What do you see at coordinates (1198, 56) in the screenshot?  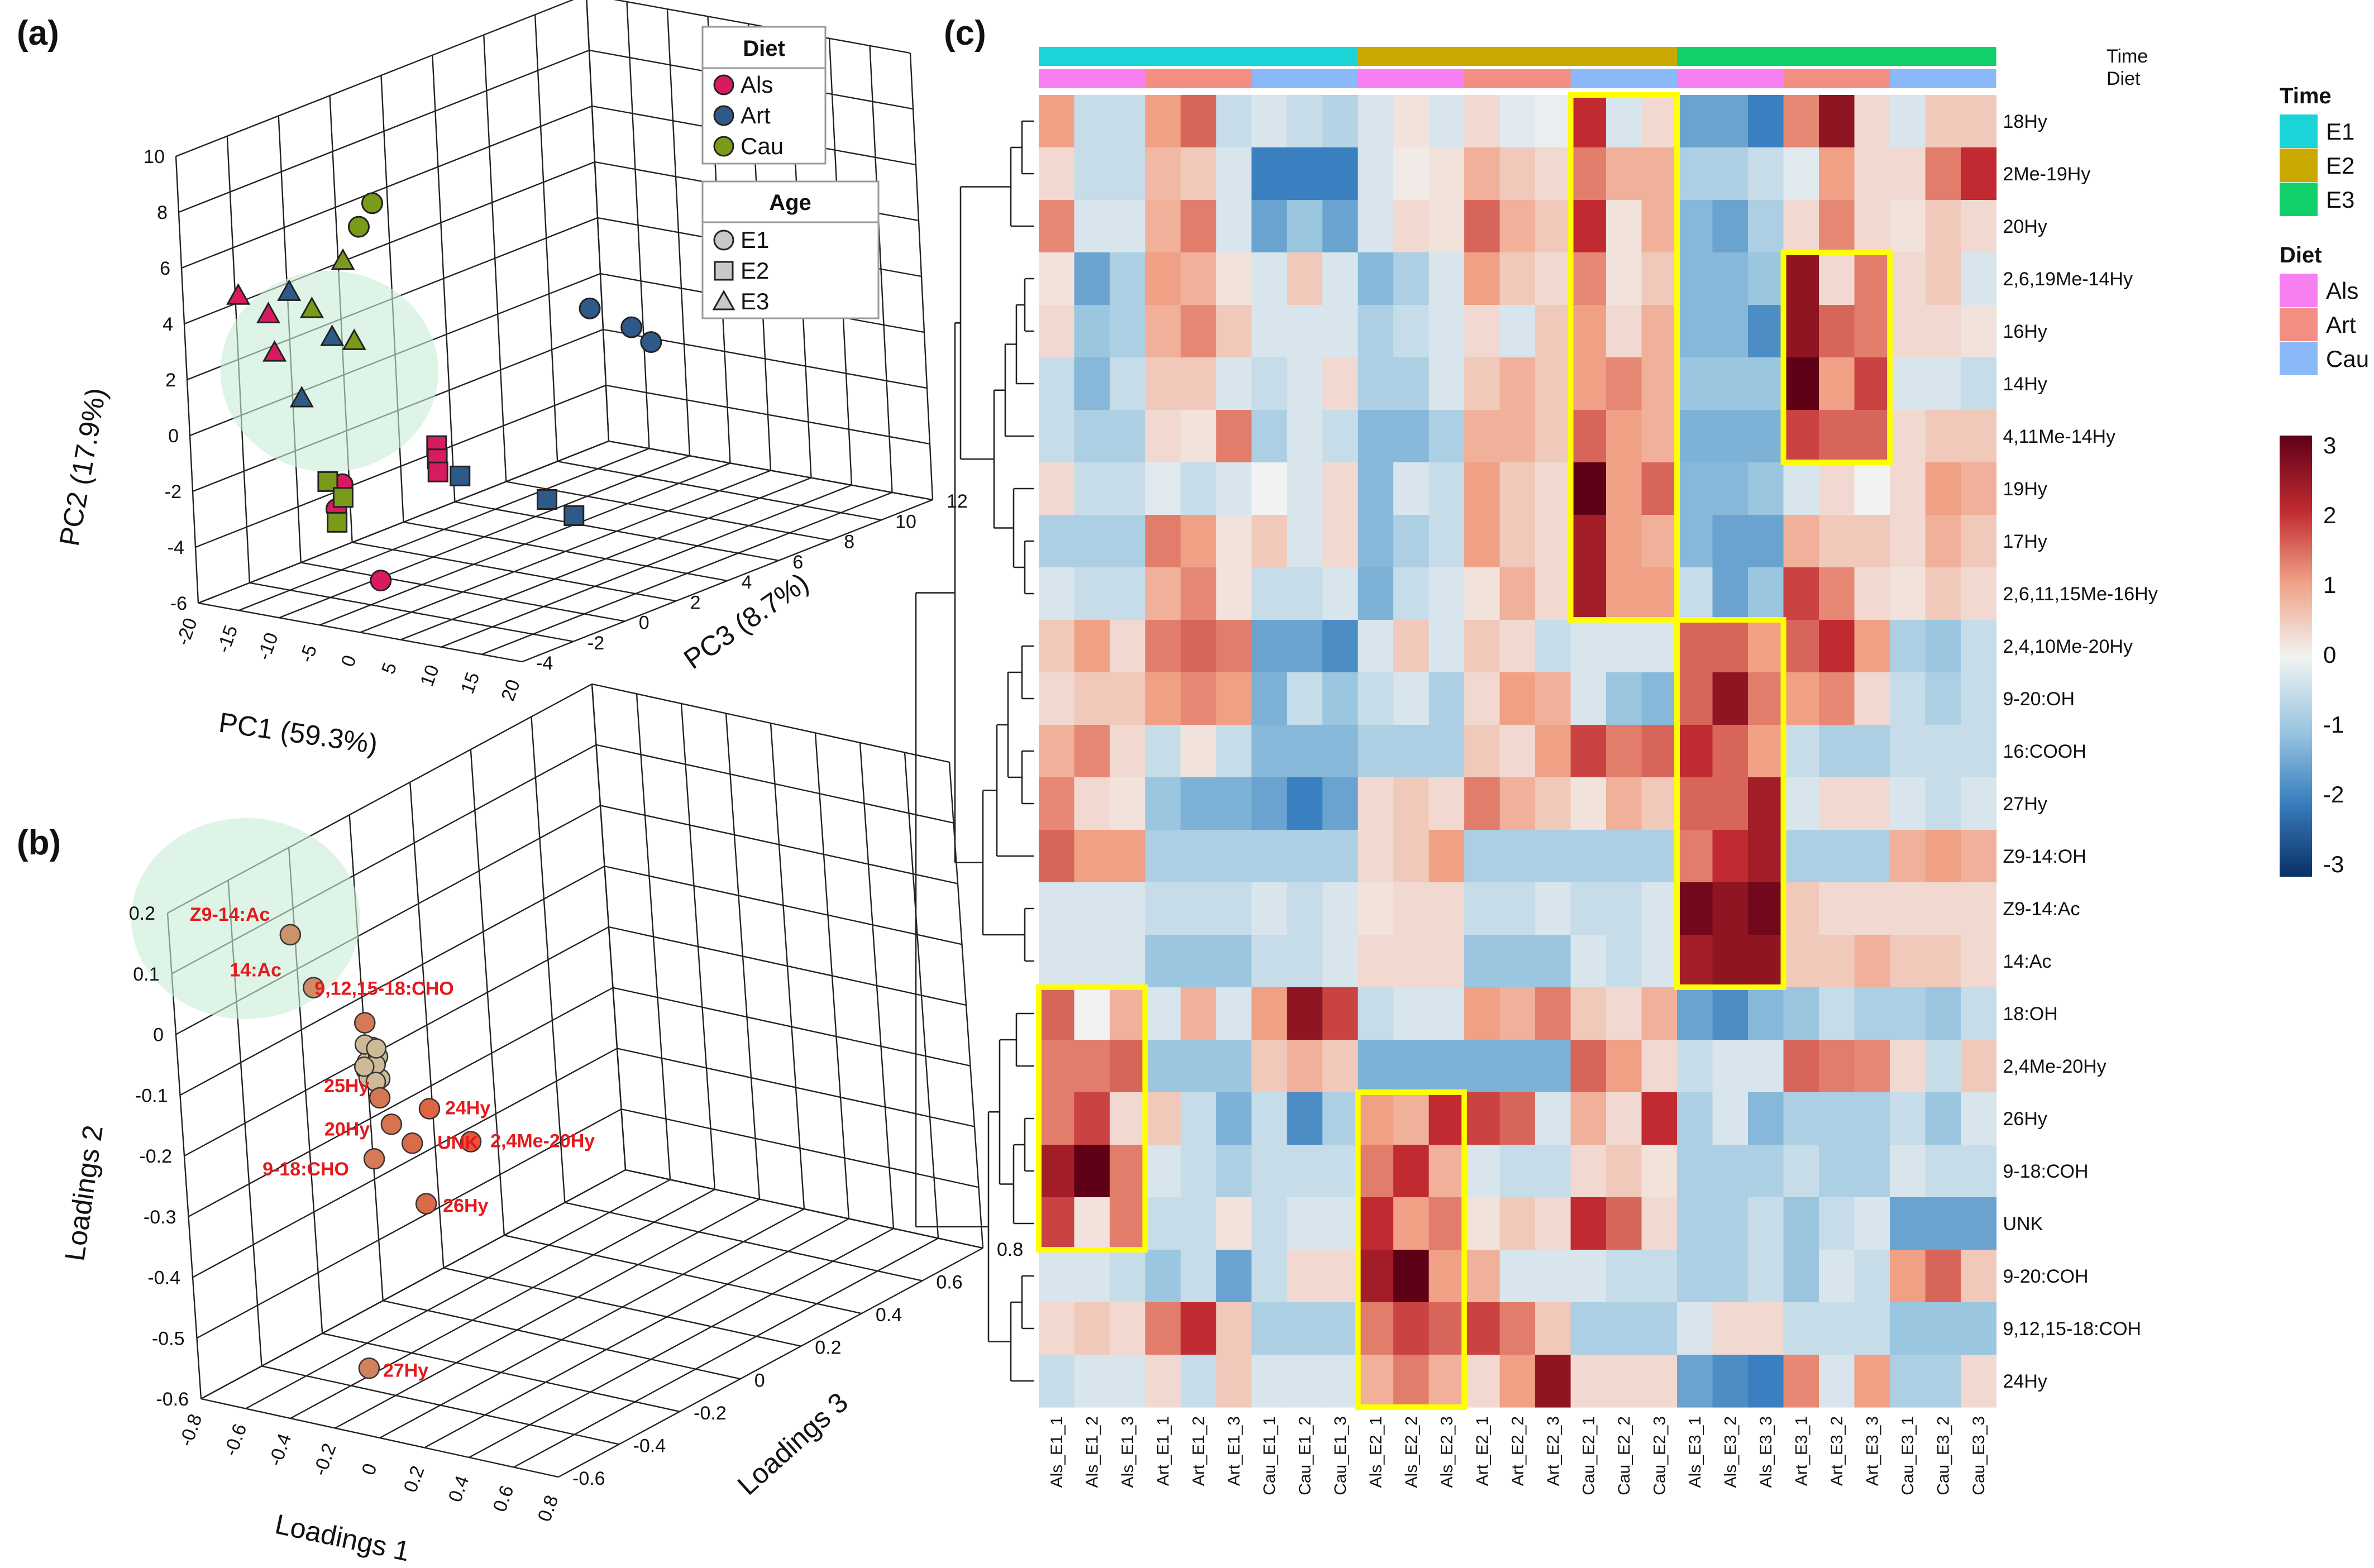 I see `time-annotation-bar` at bounding box center [1198, 56].